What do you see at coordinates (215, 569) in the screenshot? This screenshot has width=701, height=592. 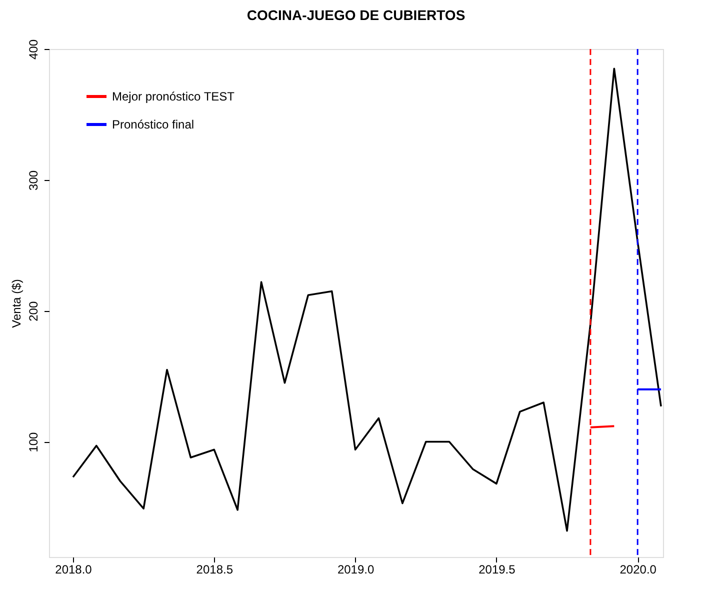 I see `x-tick-label: 2018.5` at bounding box center [215, 569].